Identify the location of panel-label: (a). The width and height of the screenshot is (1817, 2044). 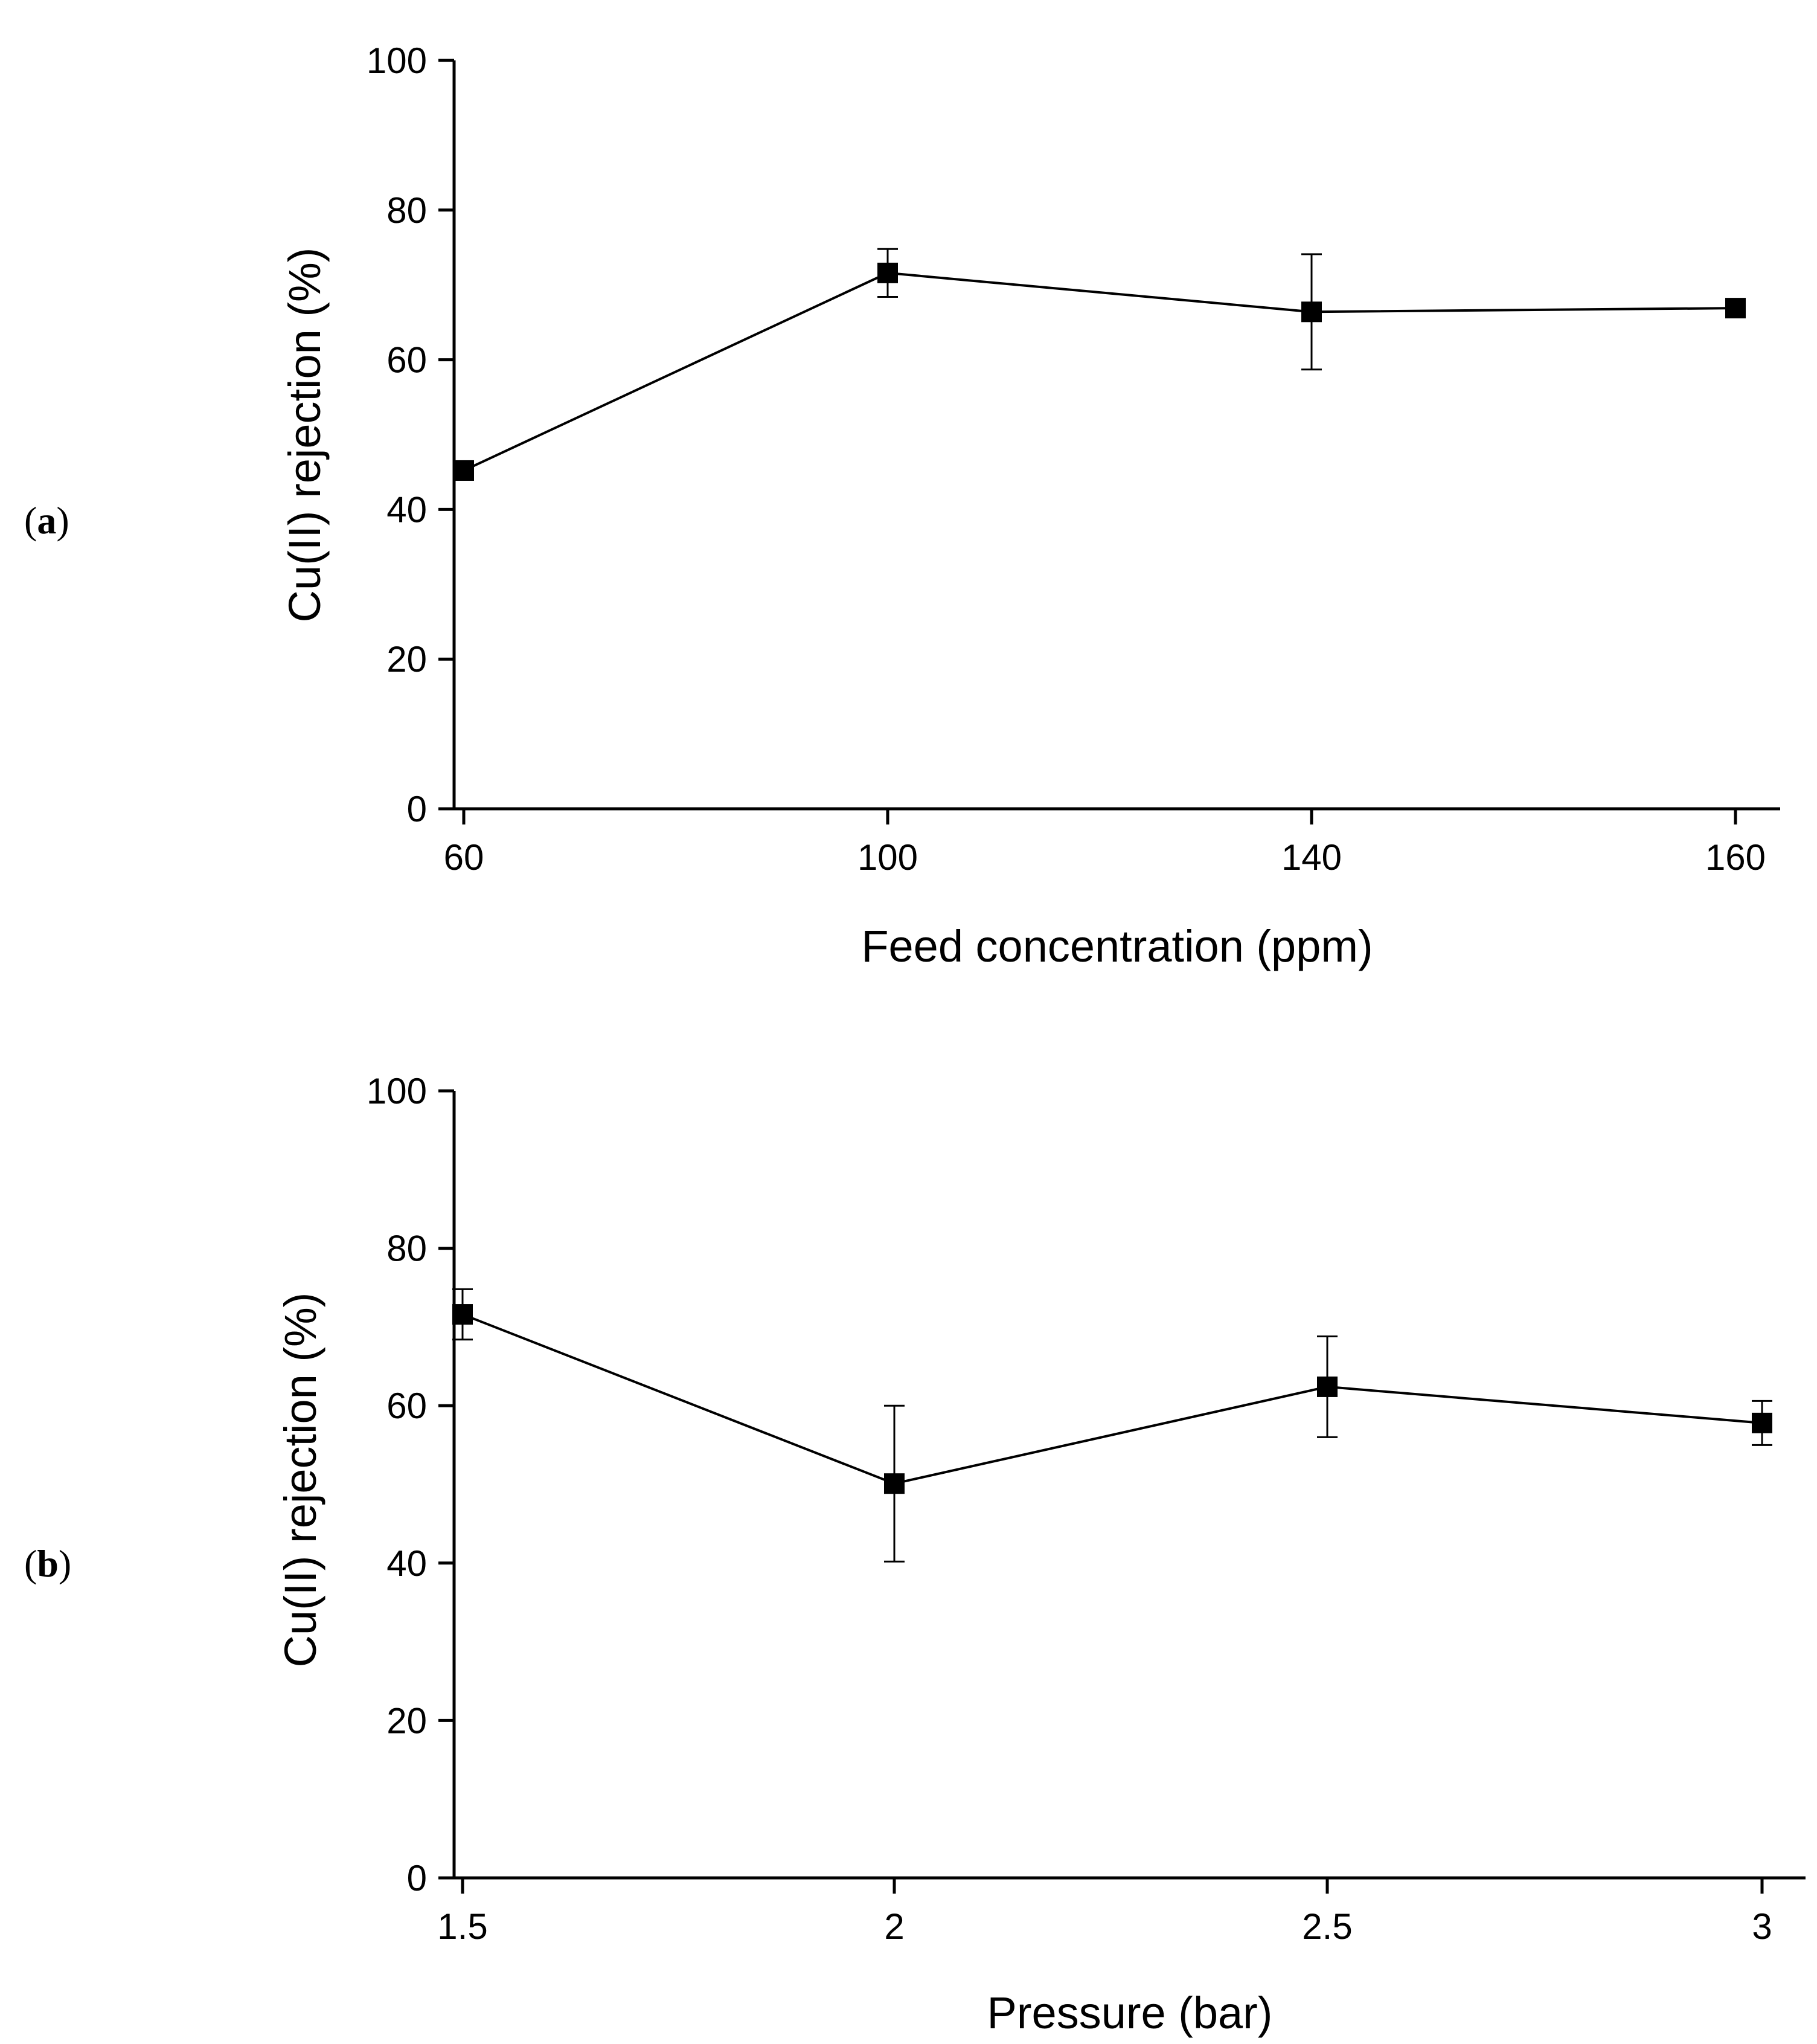
(46, 520).